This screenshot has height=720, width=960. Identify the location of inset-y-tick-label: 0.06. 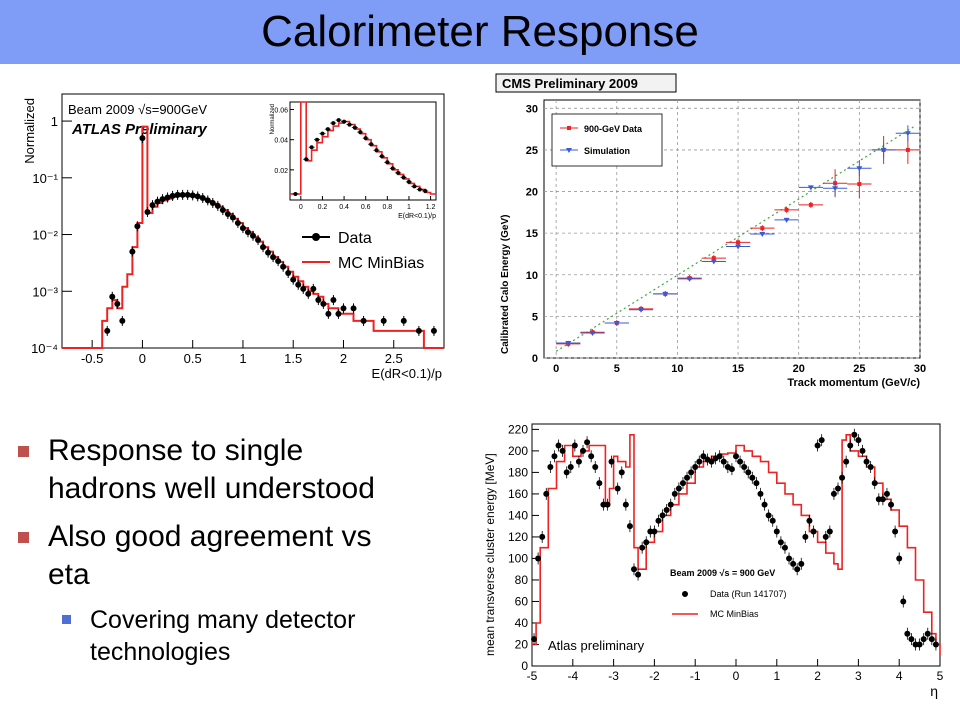
(281, 111).